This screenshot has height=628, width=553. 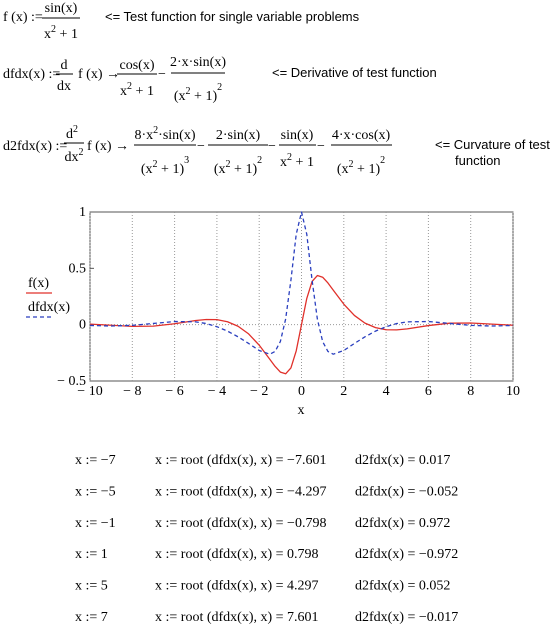 I want to click on lhs: dfdx(x) :=, so click(x=31, y=74).